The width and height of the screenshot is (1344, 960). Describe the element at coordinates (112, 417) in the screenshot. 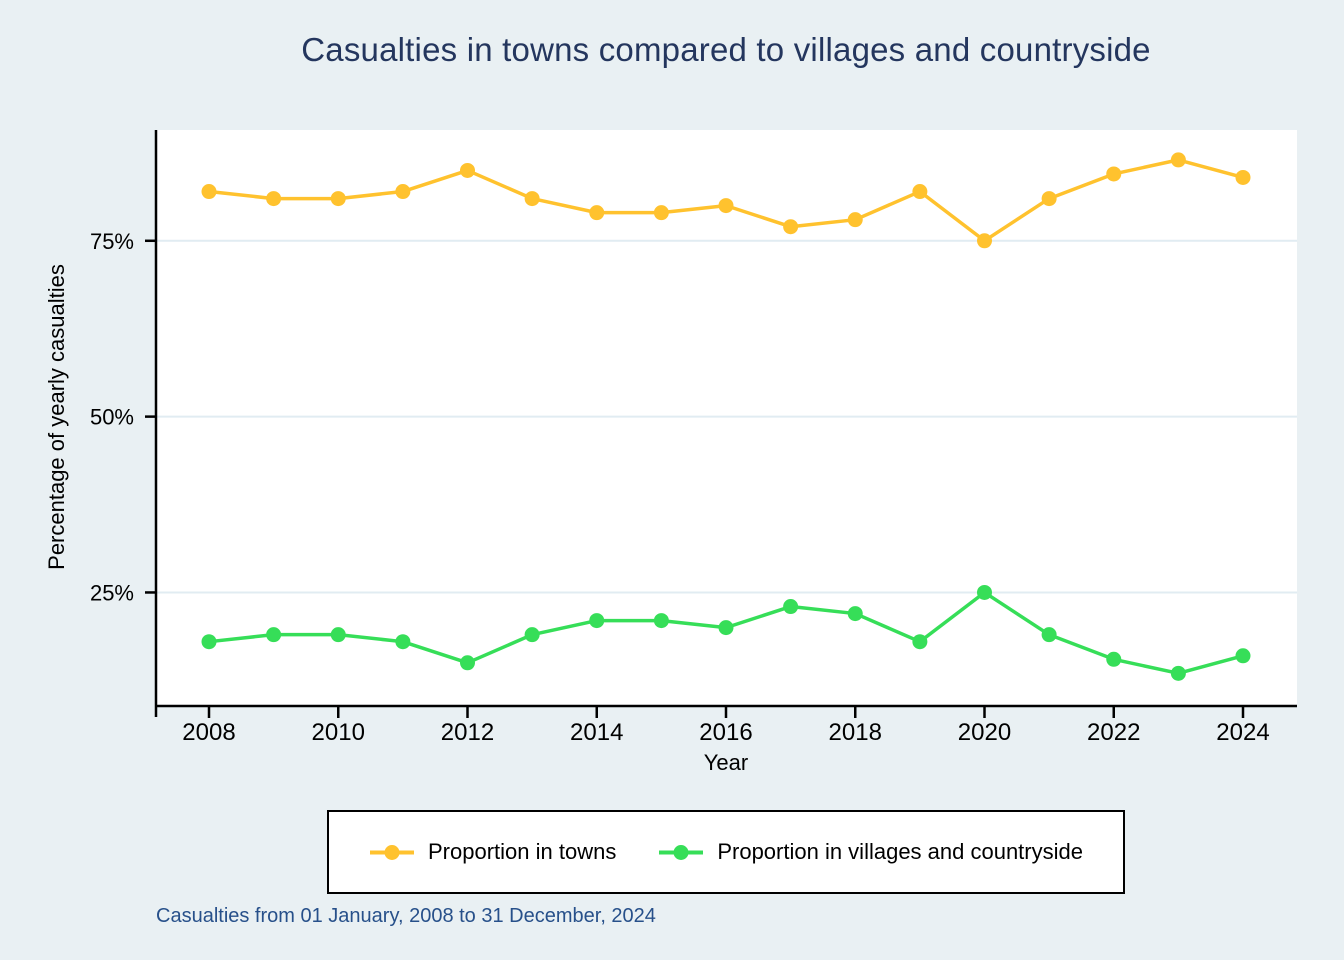

I see `y-tick-label: 50%` at that location.